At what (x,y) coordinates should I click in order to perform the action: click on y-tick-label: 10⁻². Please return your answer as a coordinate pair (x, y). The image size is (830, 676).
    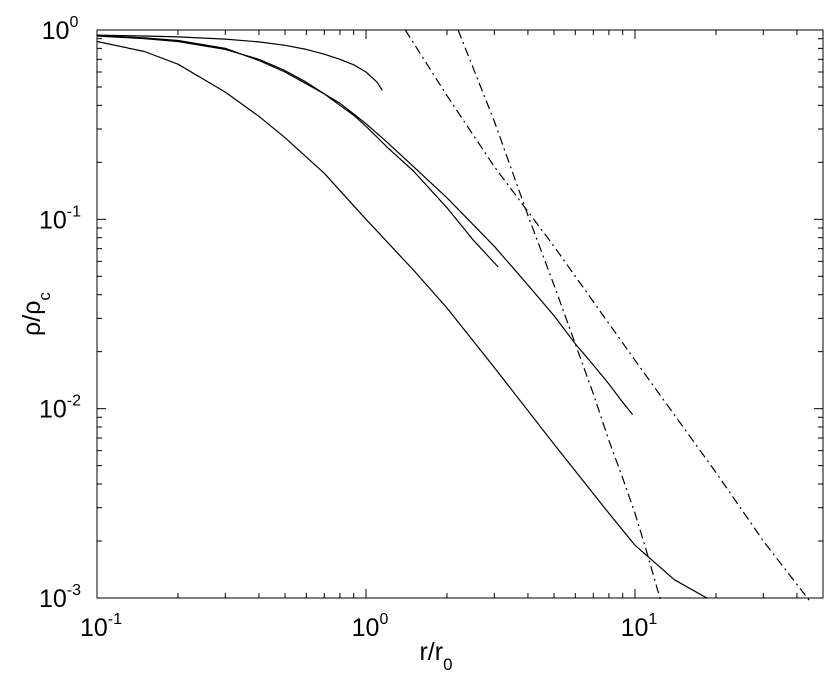
    Looking at the image, I should click on (60, 408).